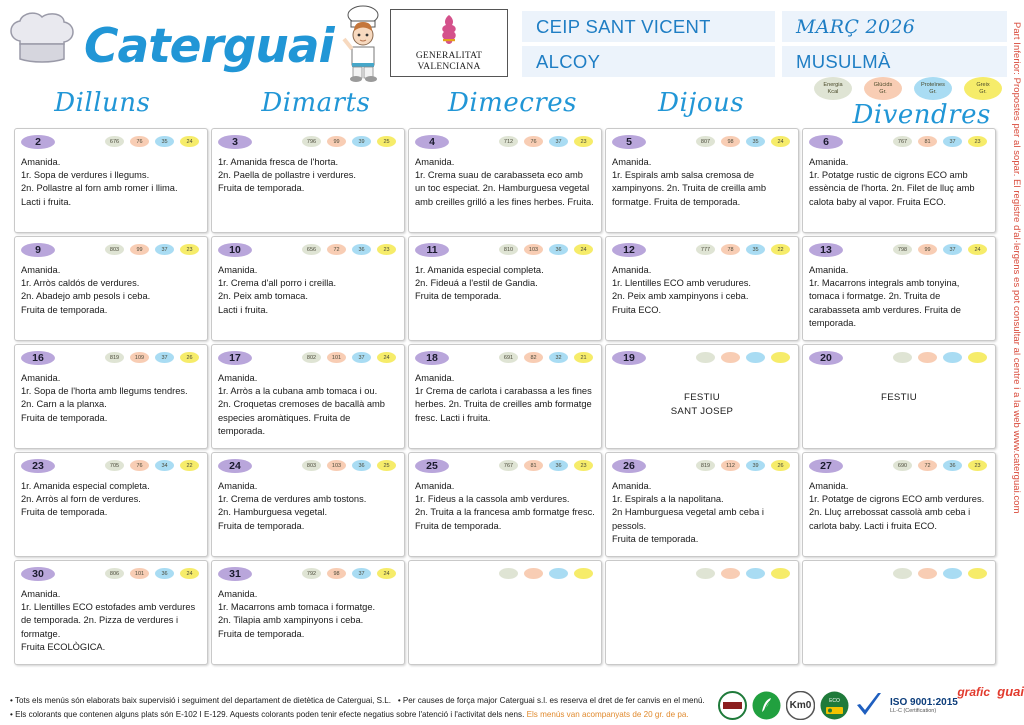 The image size is (1024, 725). What do you see at coordinates (705, 249) in the screenshot?
I see `nutrition-energy: 777` at bounding box center [705, 249].